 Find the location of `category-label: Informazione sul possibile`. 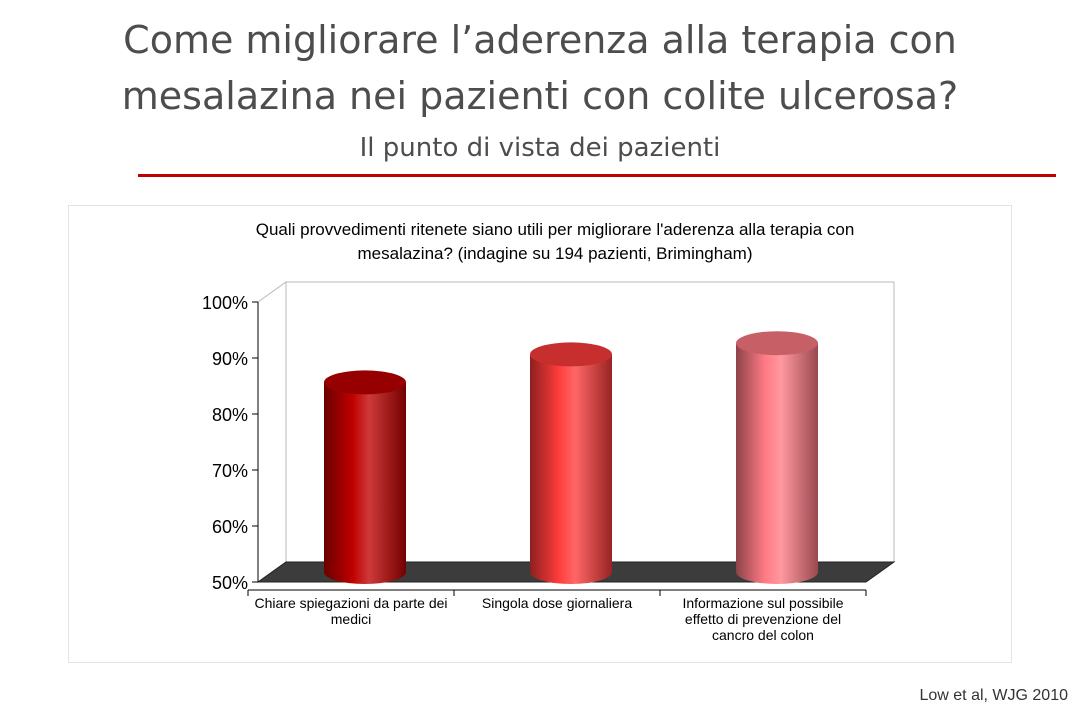

category-label: Informazione sul possibile is located at coordinates (762, 603).